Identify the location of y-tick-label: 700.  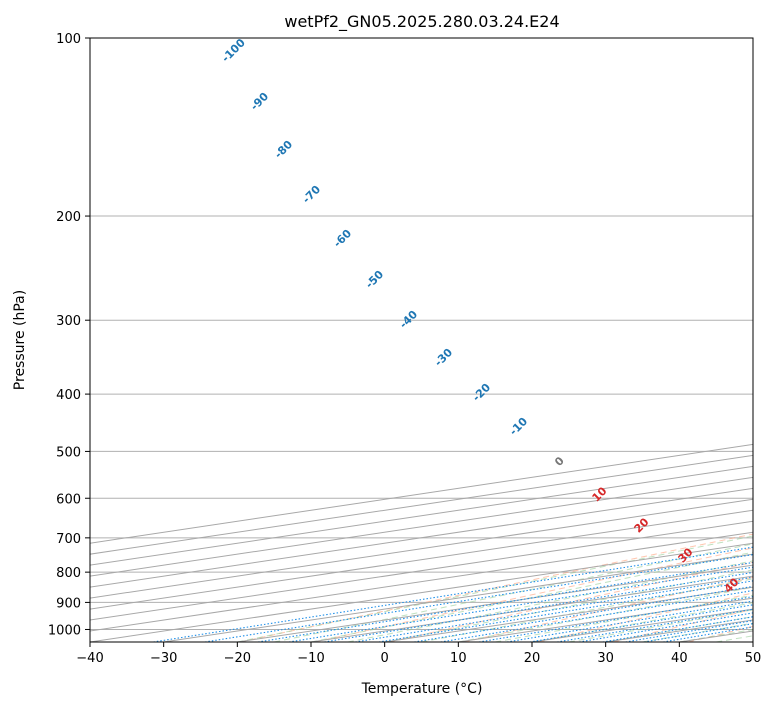
(68, 539).